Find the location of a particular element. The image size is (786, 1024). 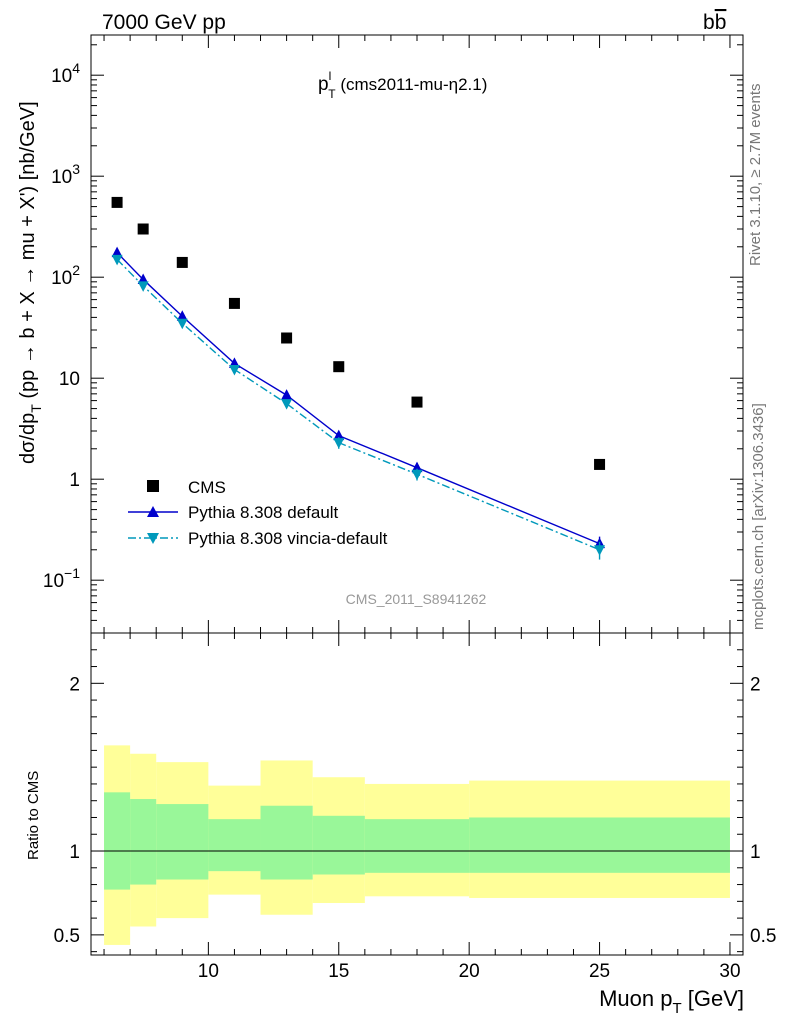

y-tick-label: 10⁻¹ is located at coordinates (61, 578).